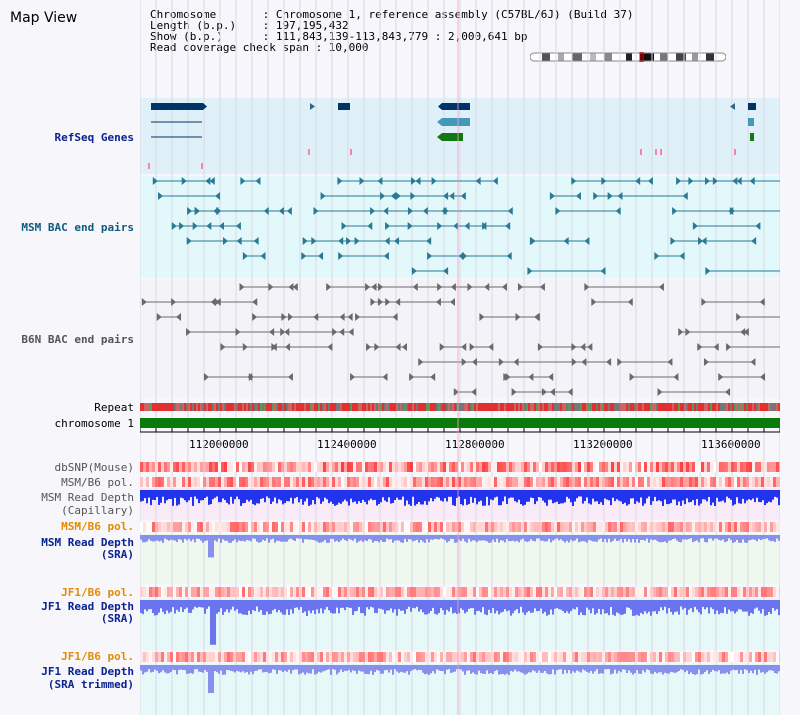 The width and height of the screenshot is (800, 715). Describe the element at coordinates (90, 684) in the screenshot. I see `track-label-jf1-depth-trim-sub: (SRA trimmed)` at that location.